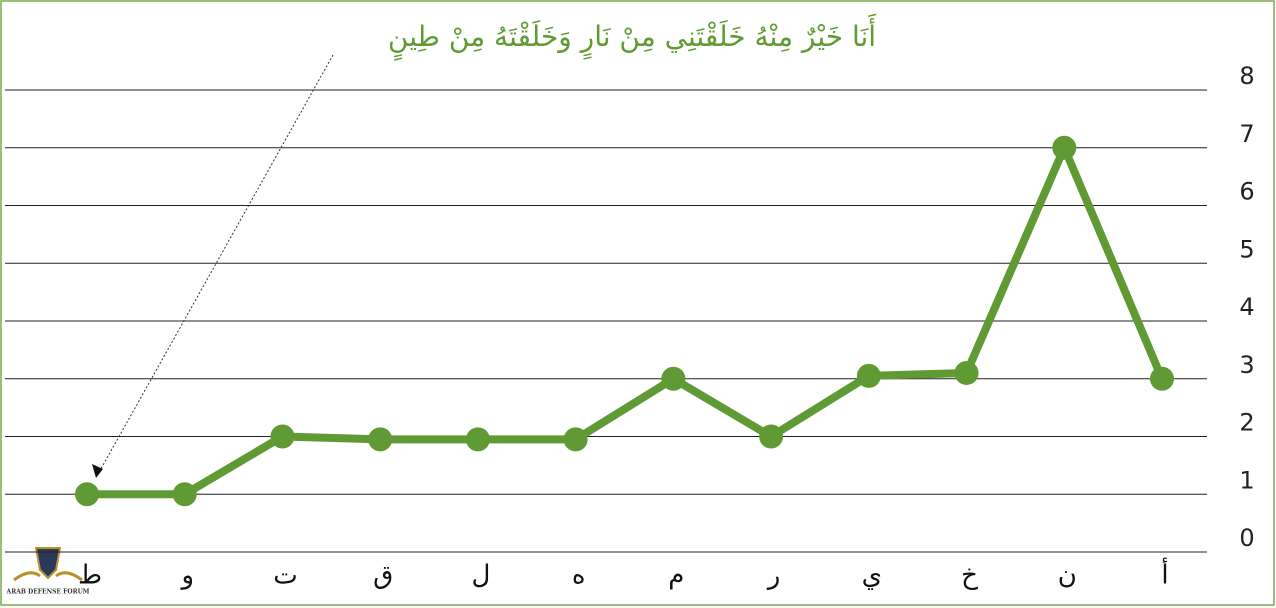  I want to click on y-tick-label: 4, so click(1246, 307).